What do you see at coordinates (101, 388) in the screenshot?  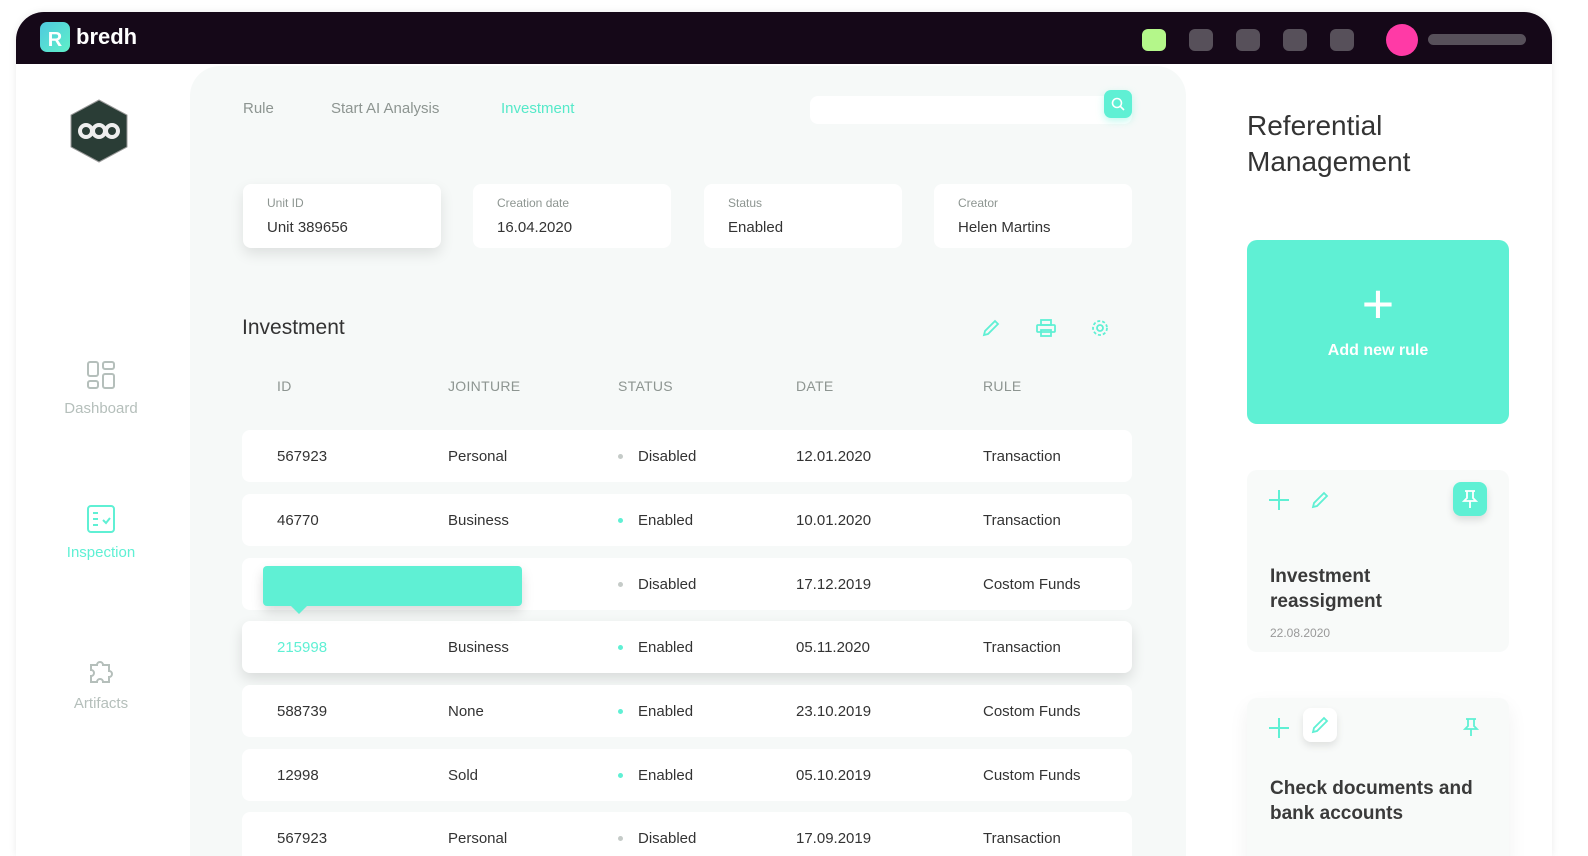 I see `sidebar-item-dashboard: Dashboard` at bounding box center [101, 388].